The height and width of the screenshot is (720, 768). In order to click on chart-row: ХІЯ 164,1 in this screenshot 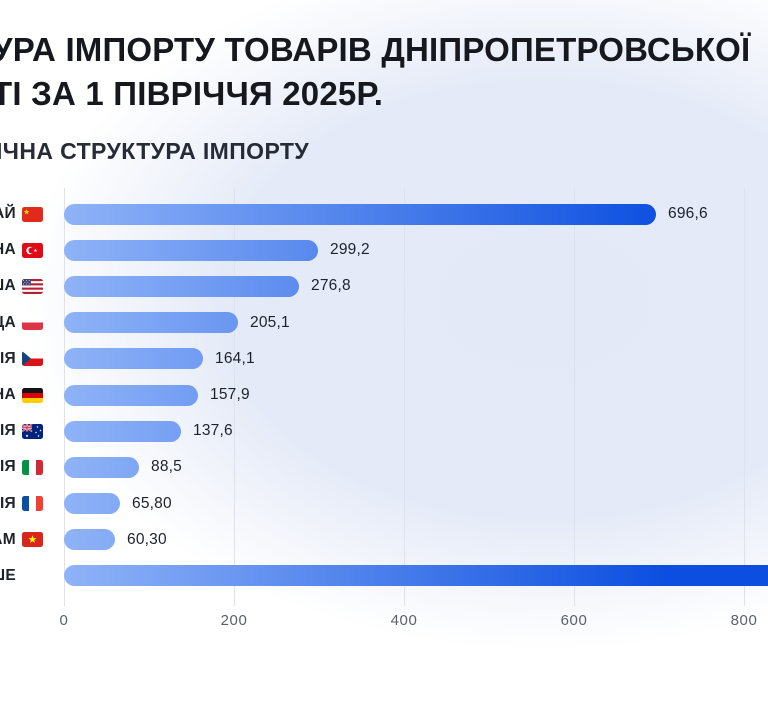, I will do `click(384, 359)`.